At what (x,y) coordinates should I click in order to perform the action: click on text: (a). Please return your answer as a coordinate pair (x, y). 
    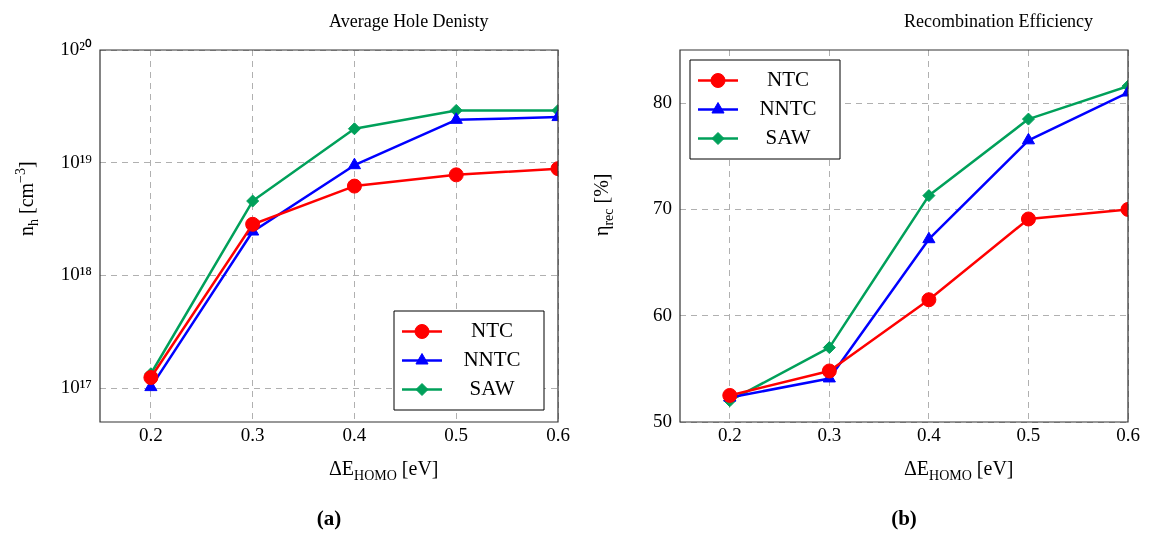
    Looking at the image, I should click on (329, 518).